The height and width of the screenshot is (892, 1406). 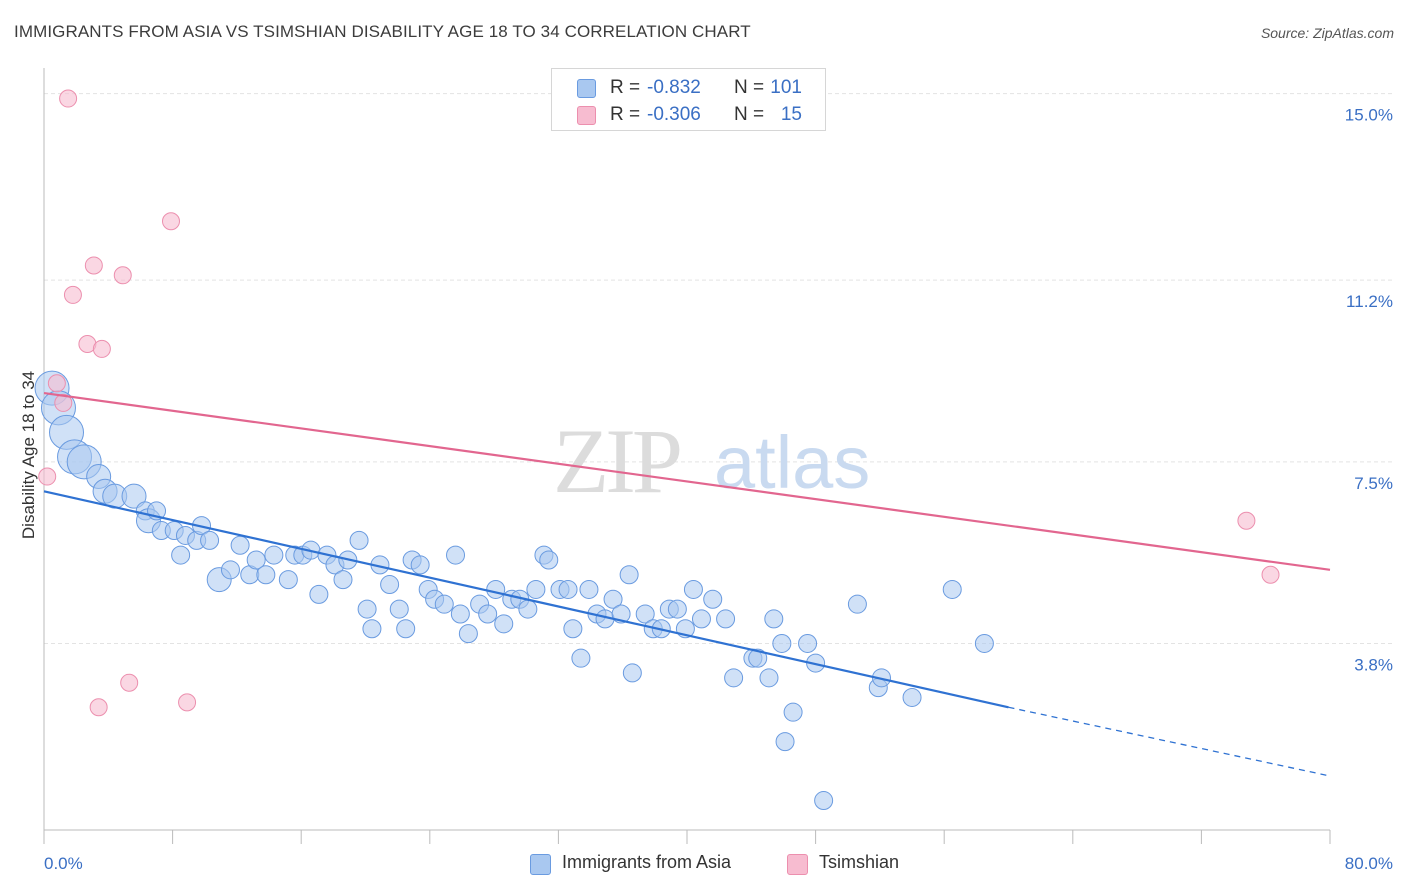 What do you see at coordinates (786, 87) in the screenshot?
I see `legend-n-value: 101` at bounding box center [786, 87].